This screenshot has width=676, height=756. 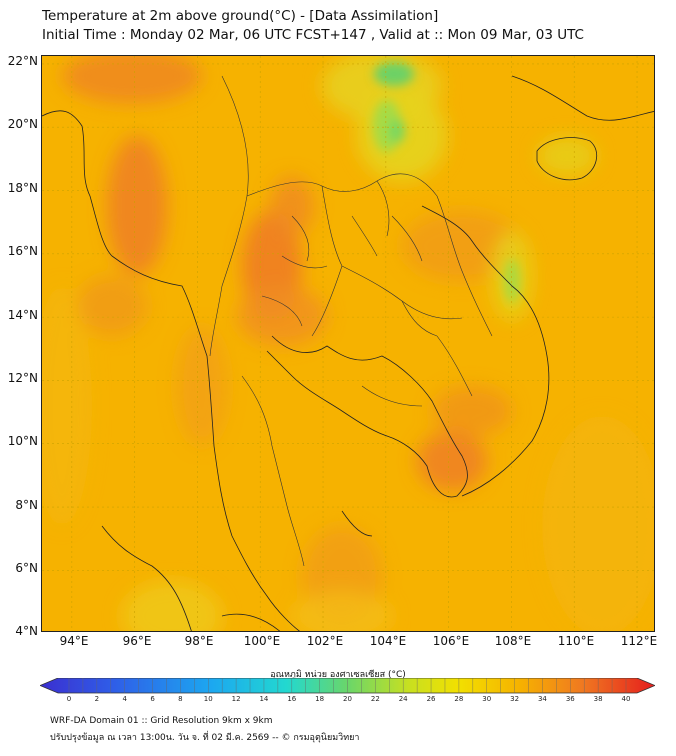 I want to click on colorbar-label: 30, so click(x=487, y=699).